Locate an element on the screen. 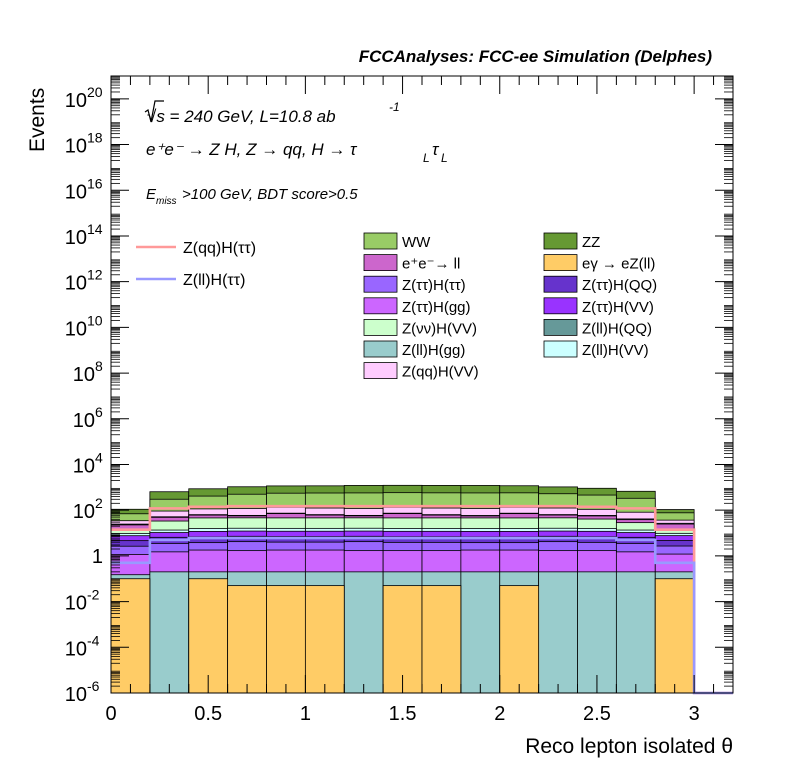 The image size is (796, 772). y-tick-exponent: 2 is located at coordinates (99, 503).